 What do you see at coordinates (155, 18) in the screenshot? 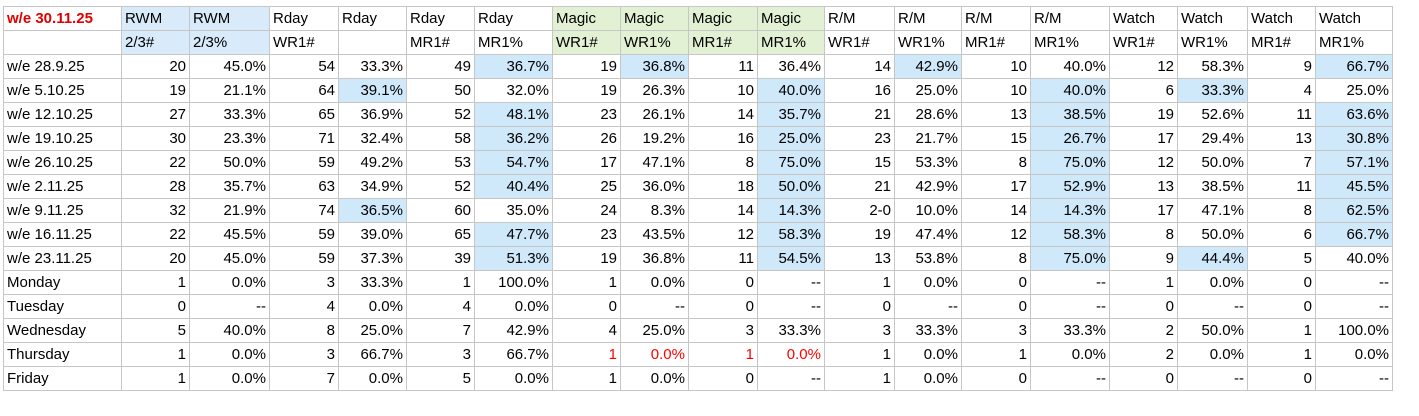
I see `column-header: RWM` at bounding box center [155, 18].